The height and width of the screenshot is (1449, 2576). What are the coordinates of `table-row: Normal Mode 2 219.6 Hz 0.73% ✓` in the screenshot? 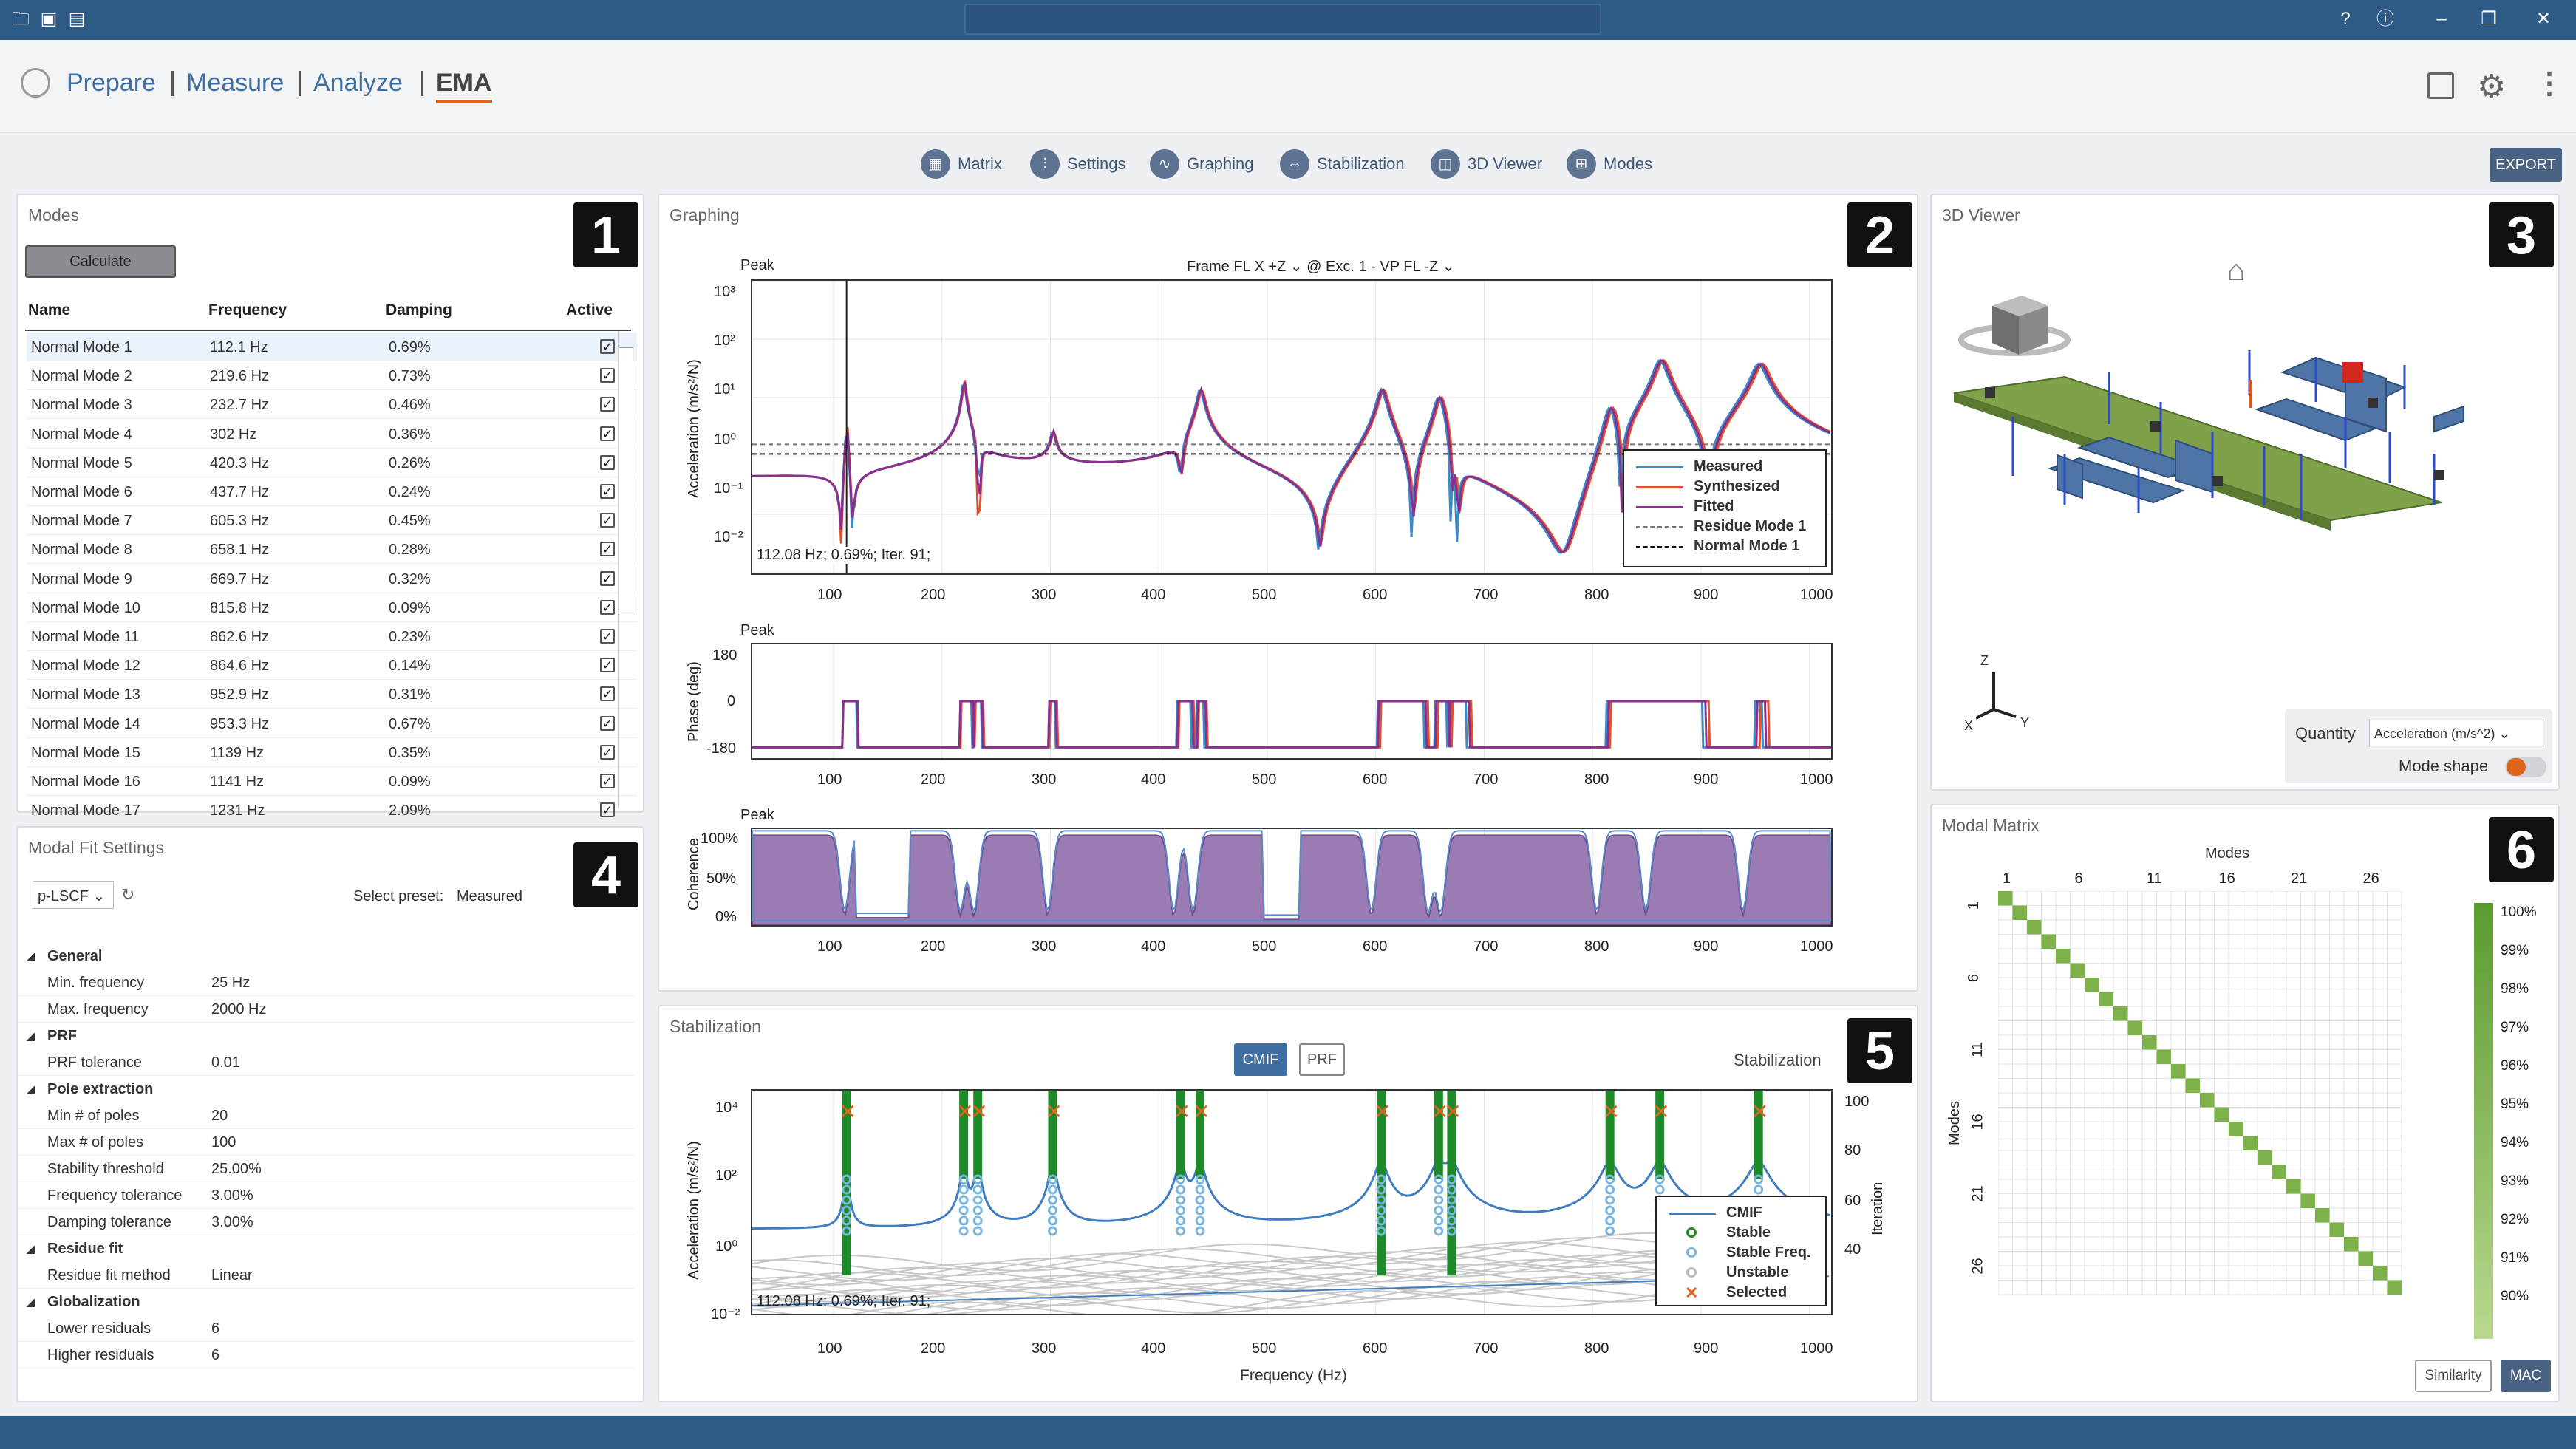 It's located at (332, 376).